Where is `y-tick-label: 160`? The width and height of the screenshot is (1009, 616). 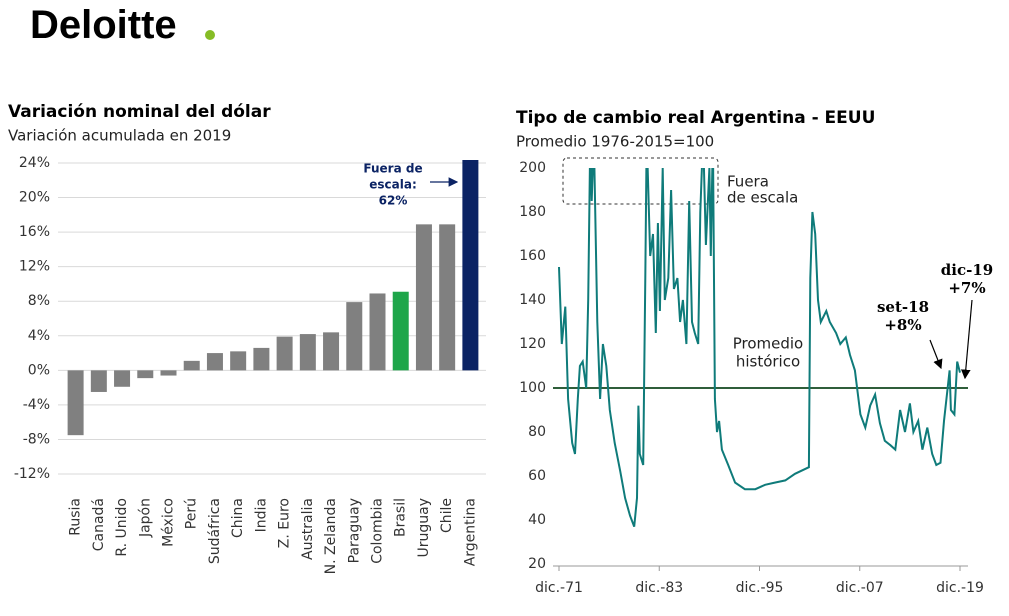
y-tick-label: 160 is located at coordinates (532, 256).